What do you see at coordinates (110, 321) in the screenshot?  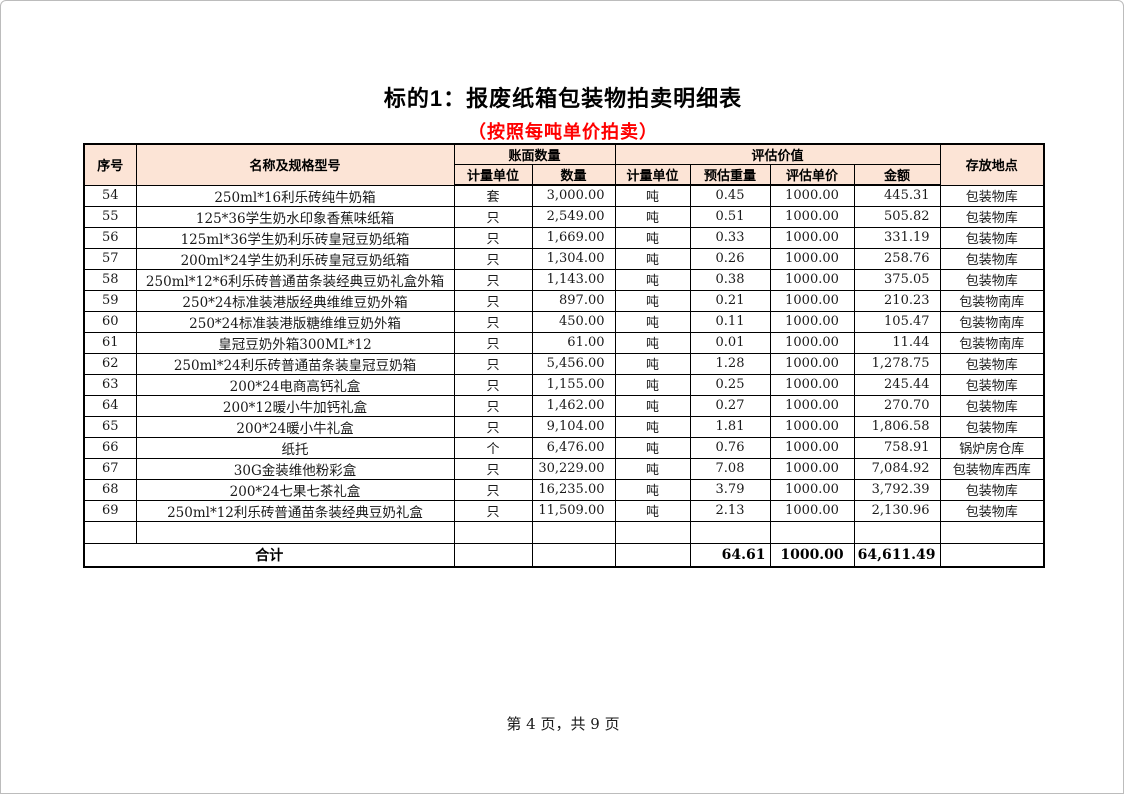 I see `cell: 60` at bounding box center [110, 321].